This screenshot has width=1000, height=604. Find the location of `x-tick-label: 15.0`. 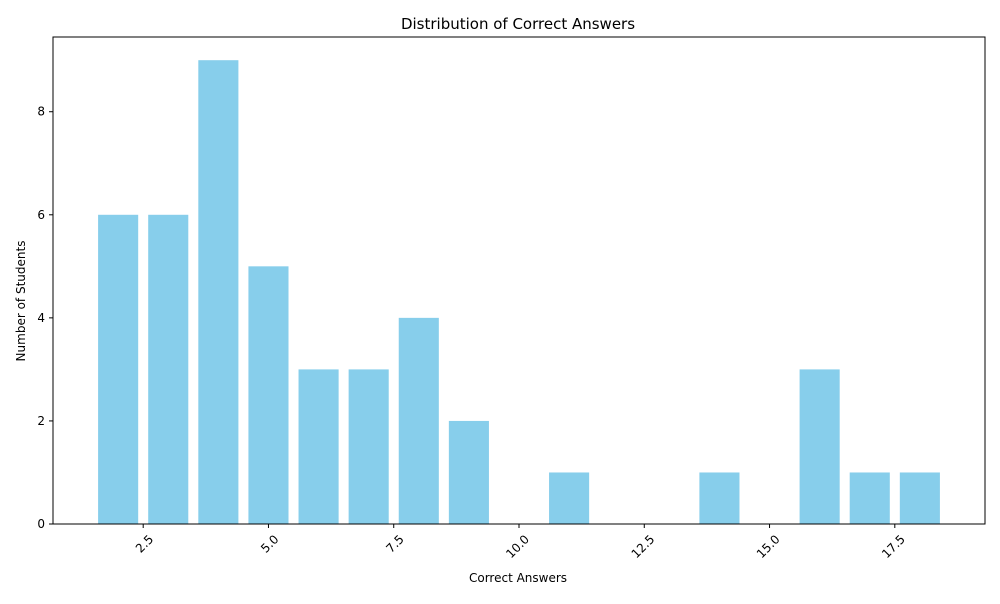

x-tick-label: 15.0 is located at coordinates (768, 546).